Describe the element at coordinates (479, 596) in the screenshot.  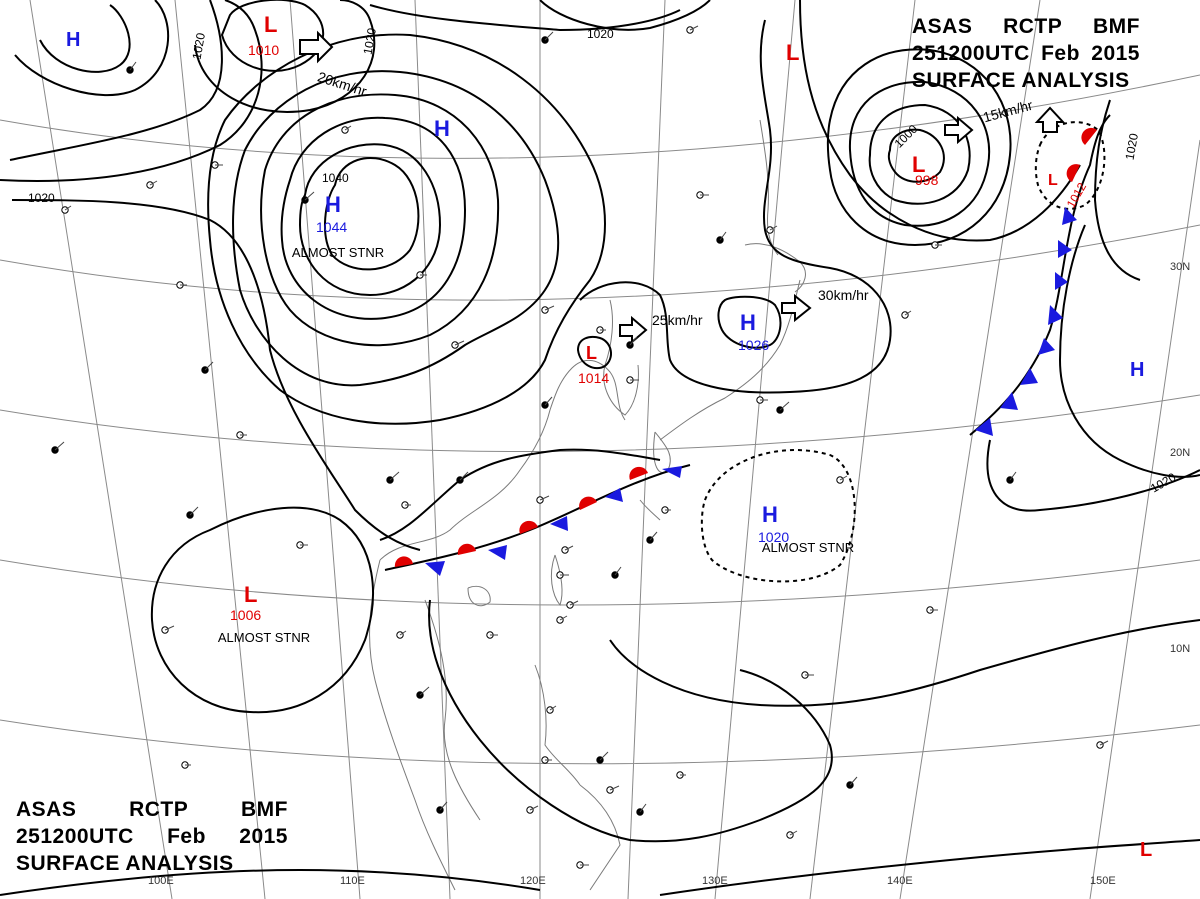
I see `coast-hainan` at that location.